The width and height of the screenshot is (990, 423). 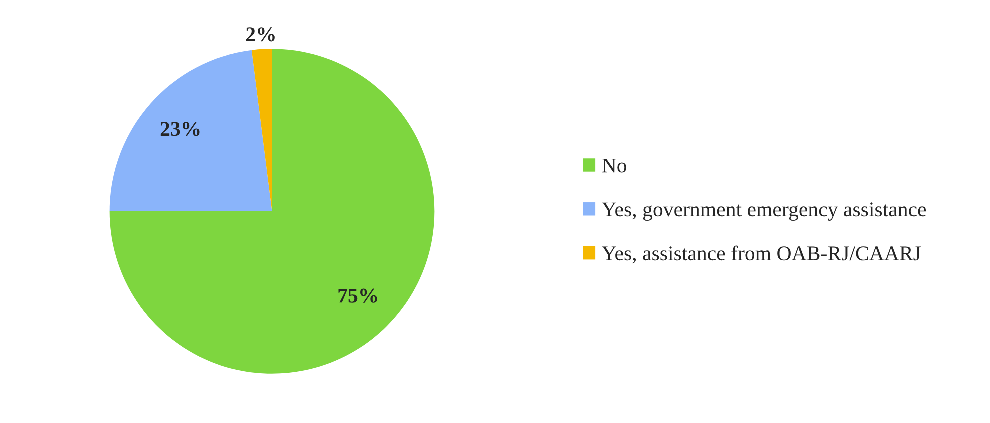 I want to click on legend-label: No, so click(x=614, y=165).